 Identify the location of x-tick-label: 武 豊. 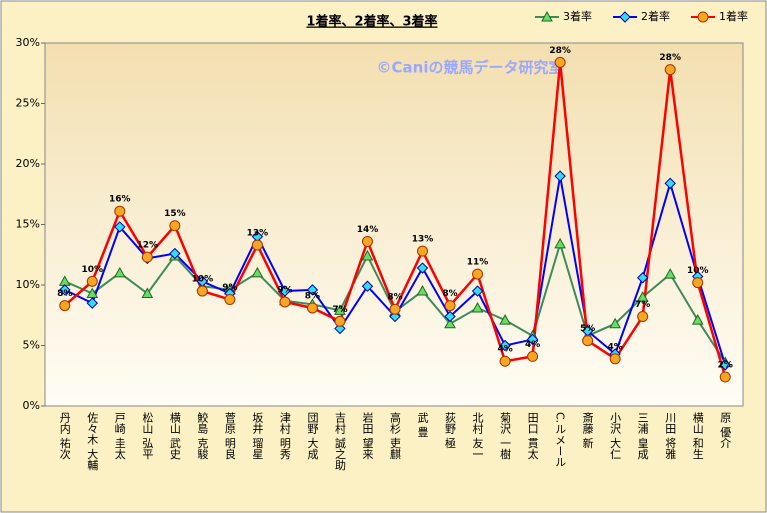
(422, 425).